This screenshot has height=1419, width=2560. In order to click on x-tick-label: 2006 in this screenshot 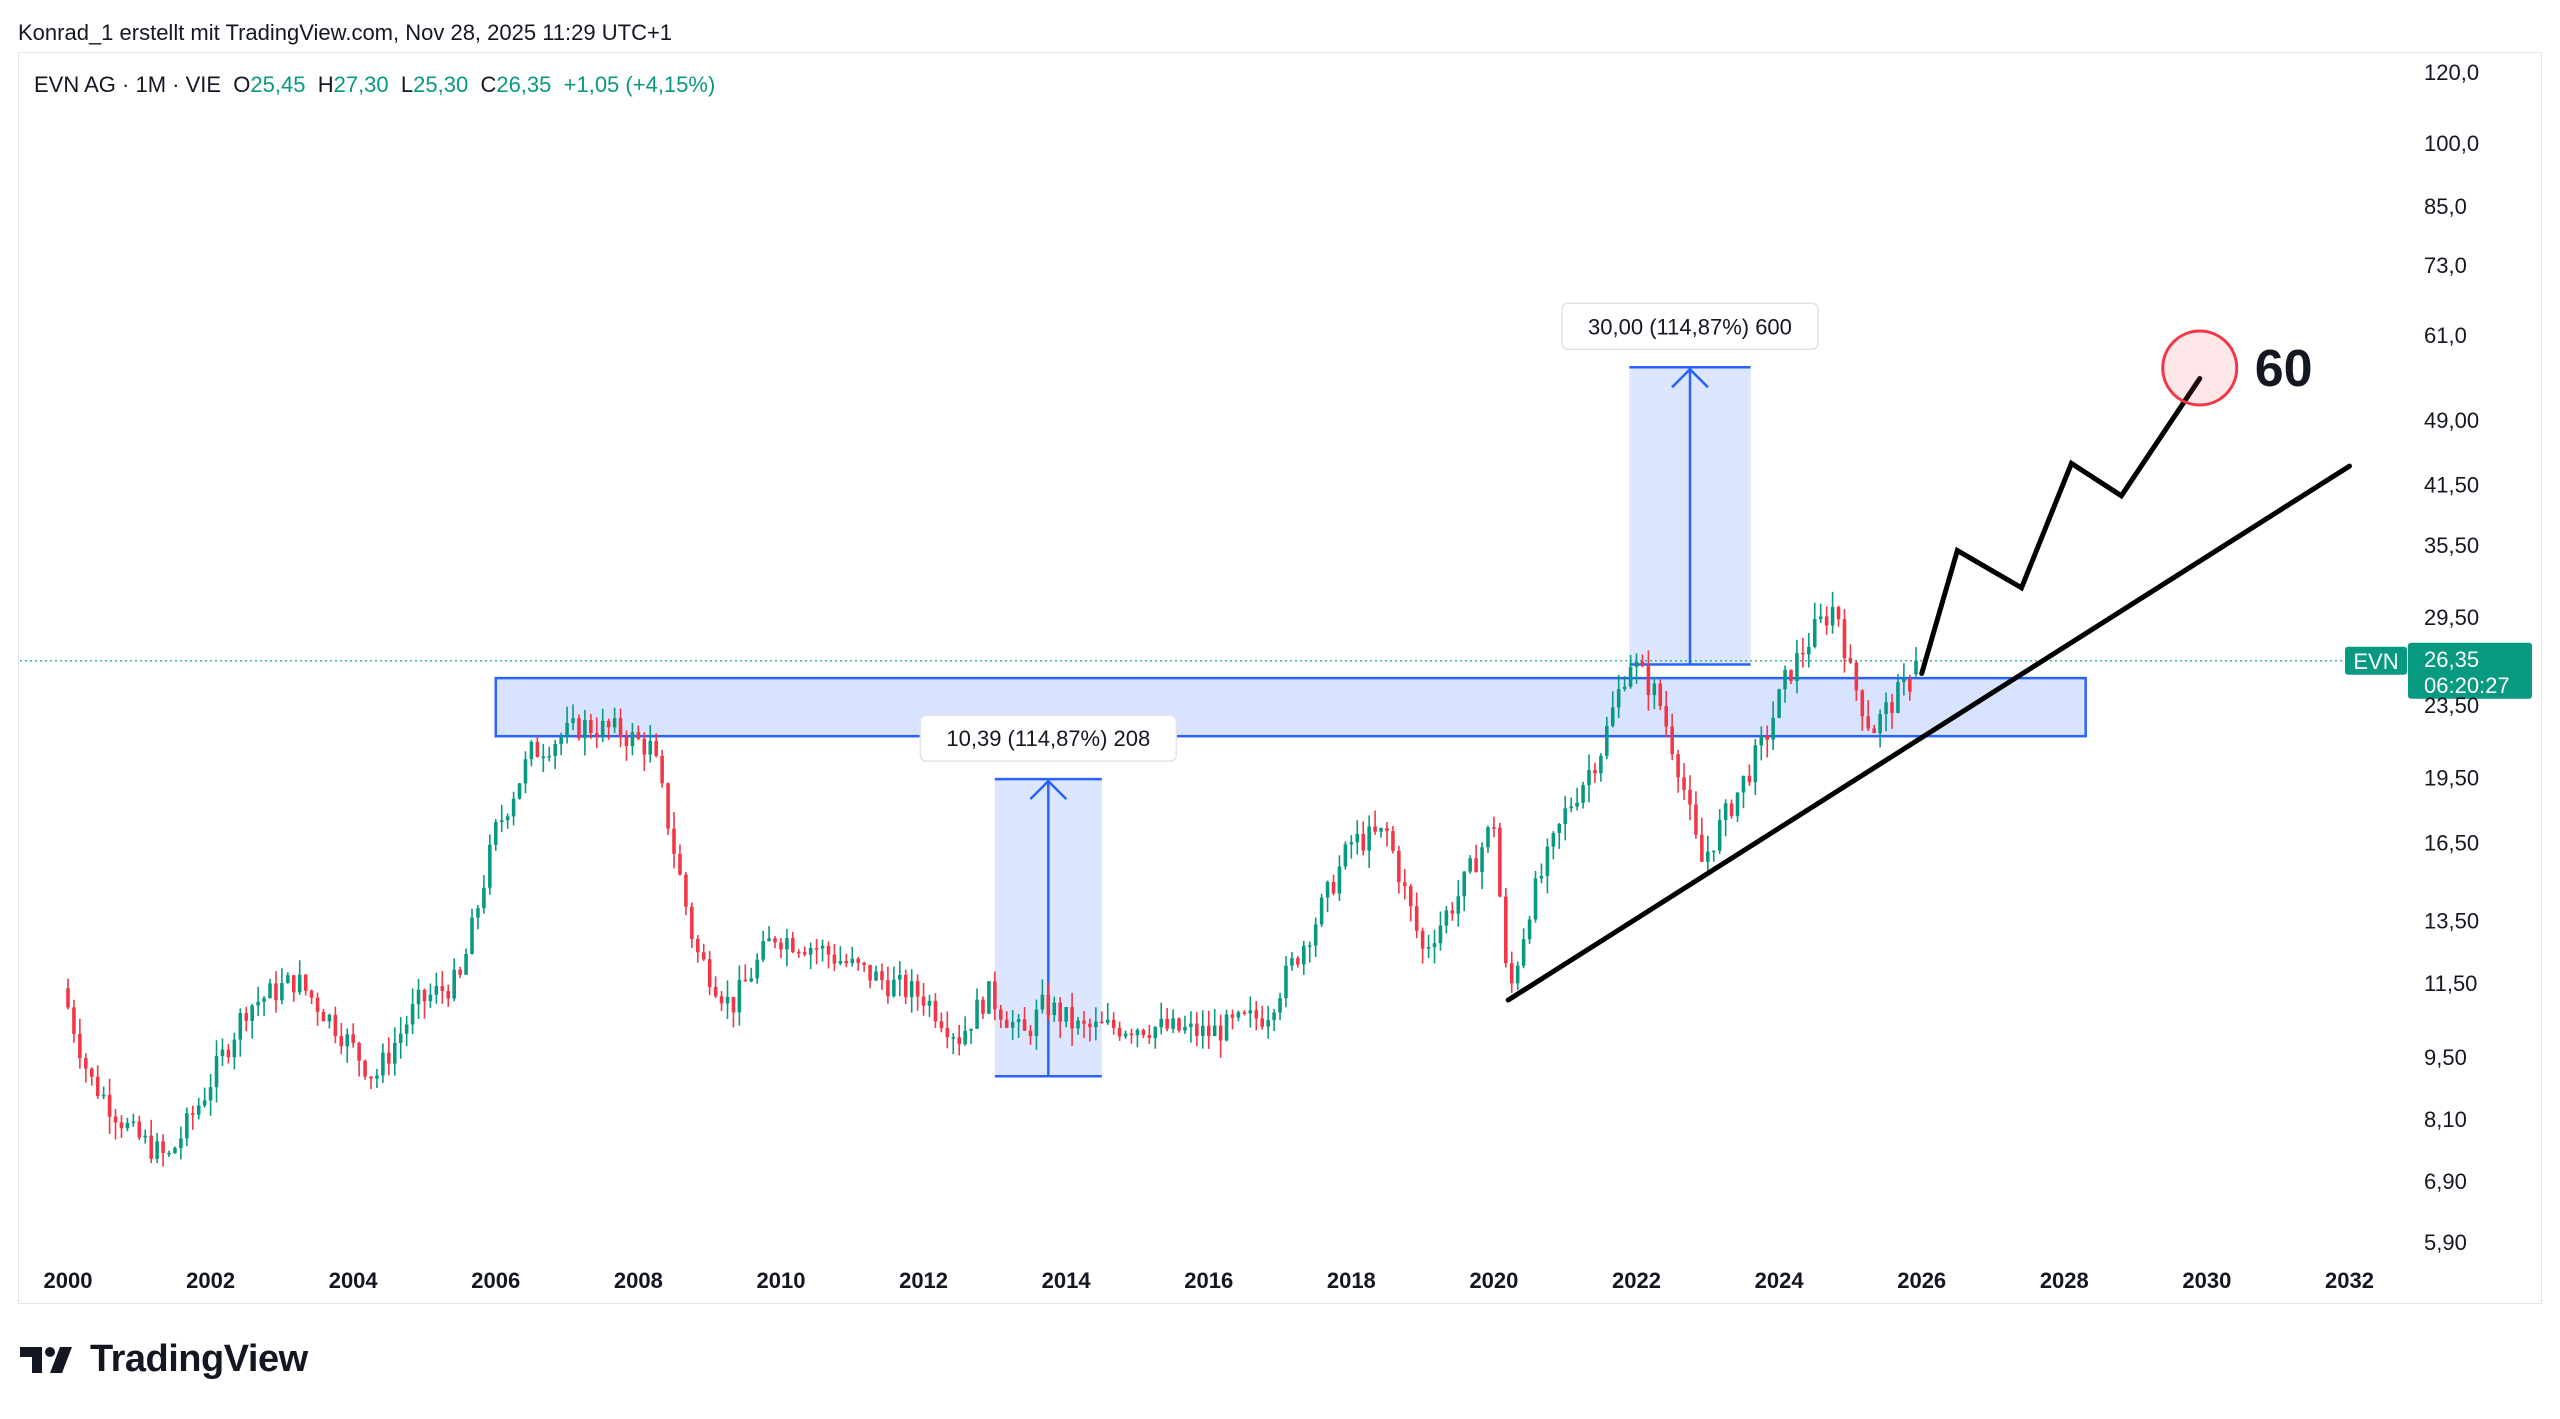, I will do `click(495, 1280)`.